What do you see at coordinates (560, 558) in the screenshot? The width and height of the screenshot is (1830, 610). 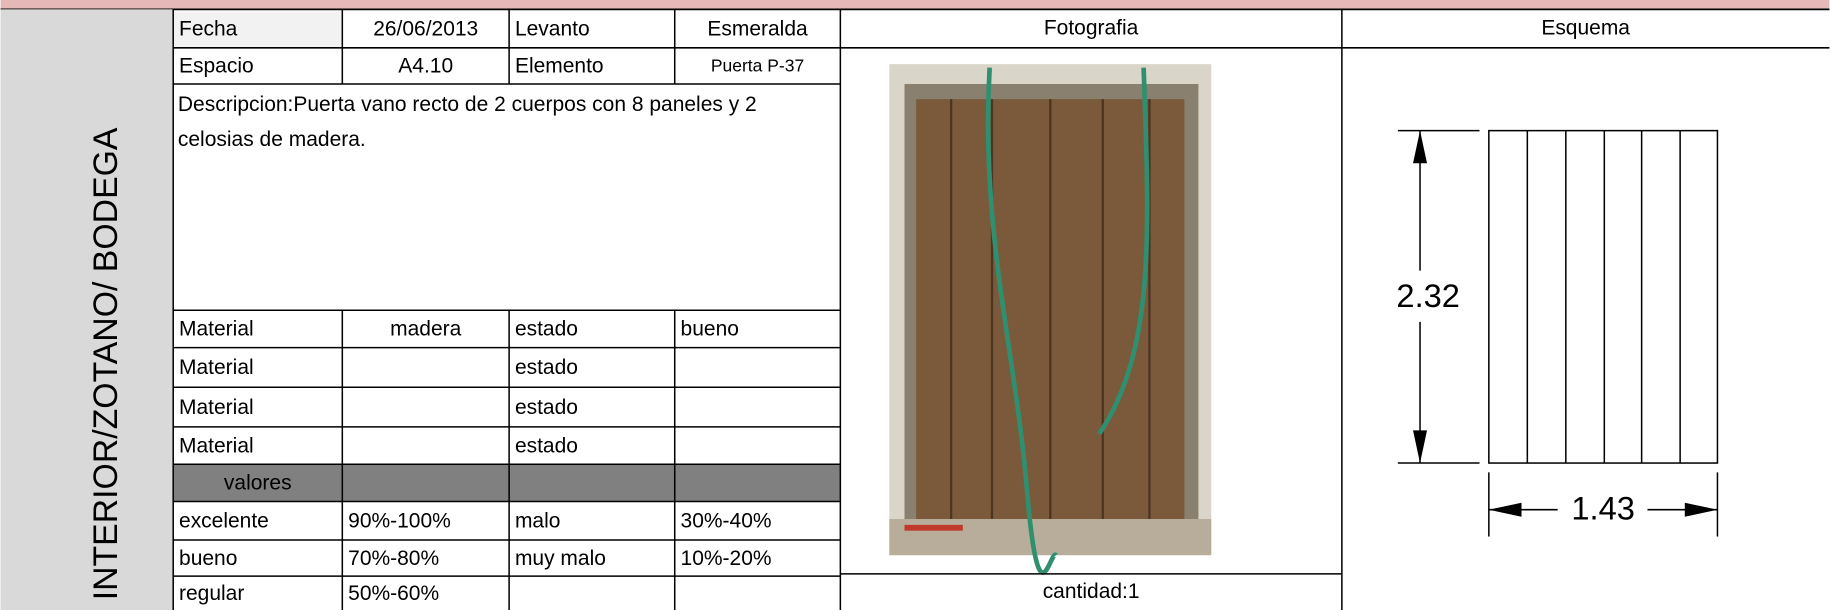 I see `grade-label: muy malo` at bounding box center [560, 558].